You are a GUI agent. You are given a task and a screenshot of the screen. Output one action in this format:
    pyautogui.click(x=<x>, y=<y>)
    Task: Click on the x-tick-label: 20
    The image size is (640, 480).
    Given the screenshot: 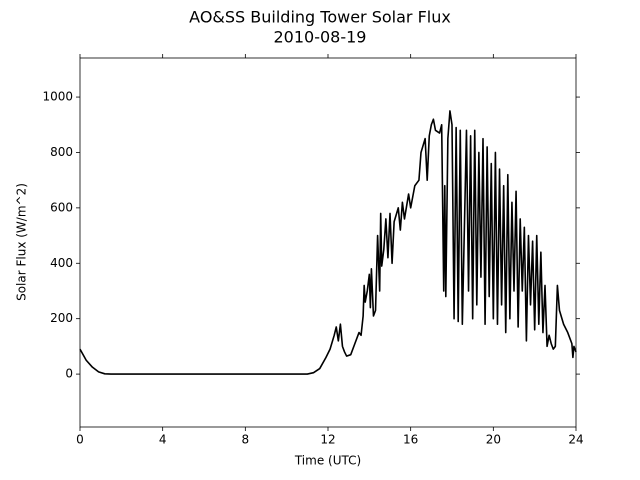 What is the action you would take?
    pyautogui.click(x=493, y=440)
    